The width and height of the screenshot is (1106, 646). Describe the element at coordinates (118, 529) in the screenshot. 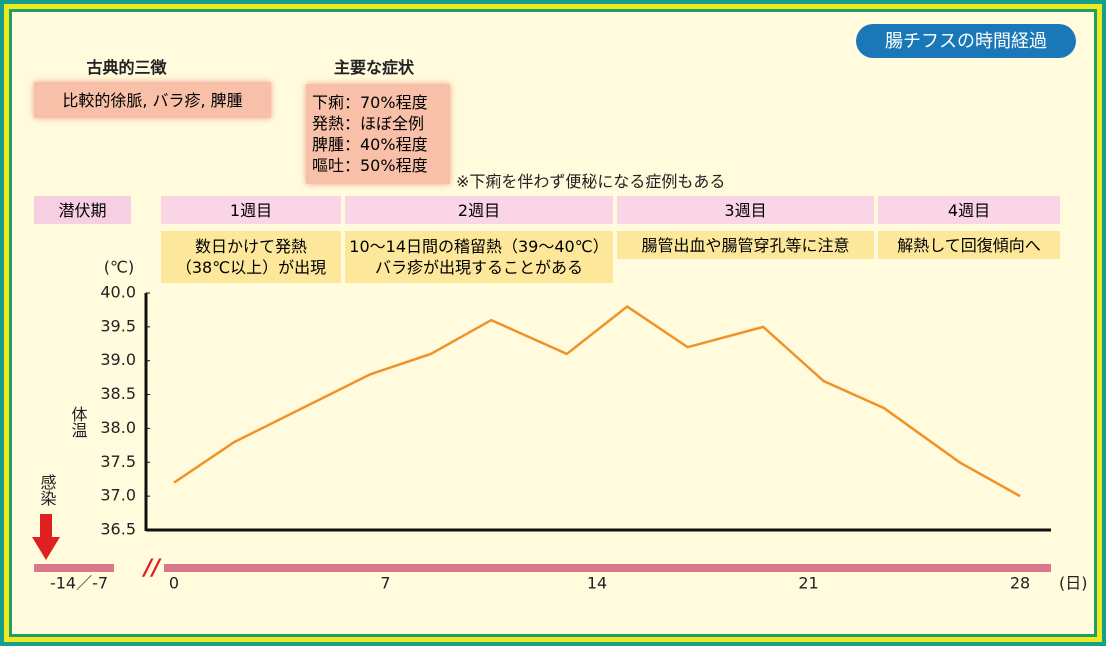

I see `y-tick-label: 36.5` at that location.